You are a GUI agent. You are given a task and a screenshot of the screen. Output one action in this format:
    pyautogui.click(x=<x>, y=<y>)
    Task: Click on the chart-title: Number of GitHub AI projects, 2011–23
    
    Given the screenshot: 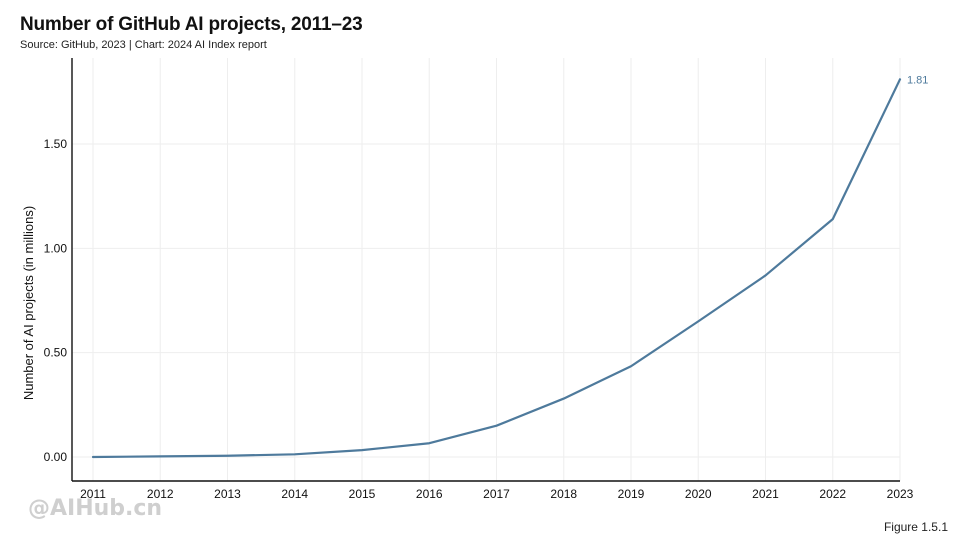 What is the action you would take?
    pyautogui.click(x=191, y=24)
    